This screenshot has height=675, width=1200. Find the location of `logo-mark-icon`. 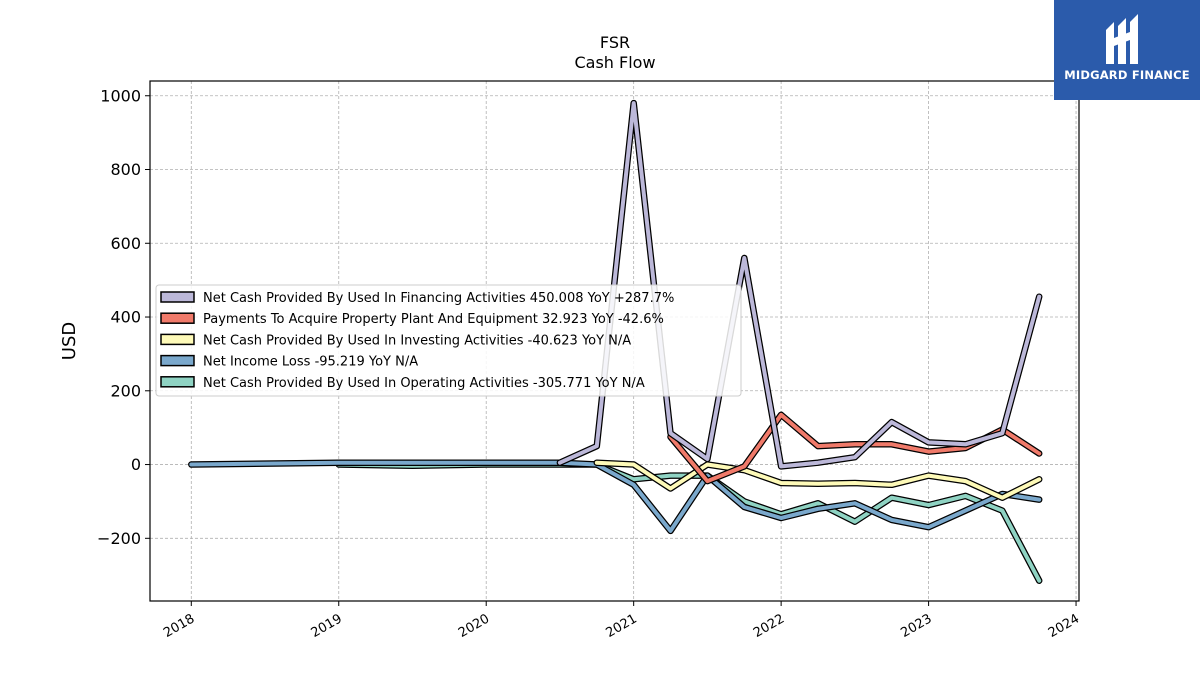

logo-mark-icon is located at coordinates (1122, 39).